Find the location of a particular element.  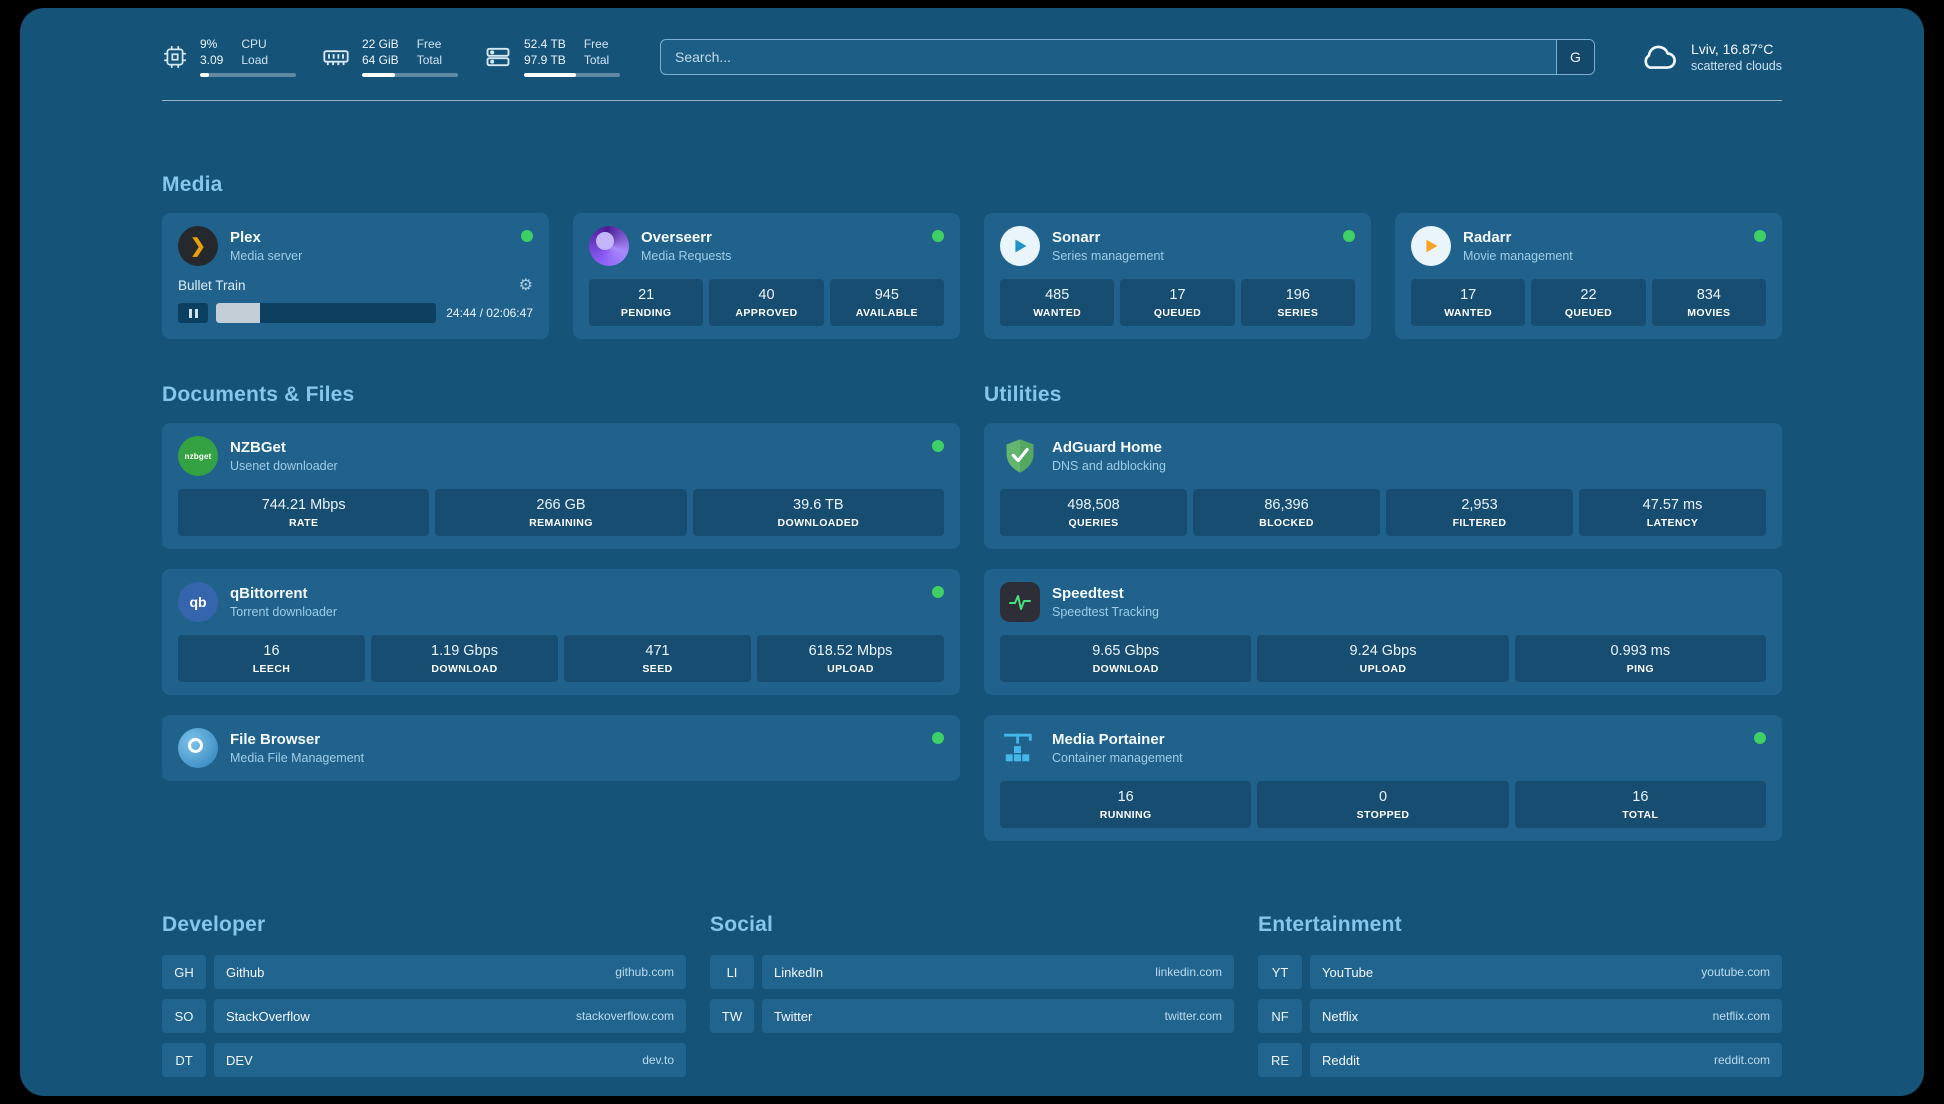

stat-value: 9.24 Gbps is located at coordinates (1383, 651).